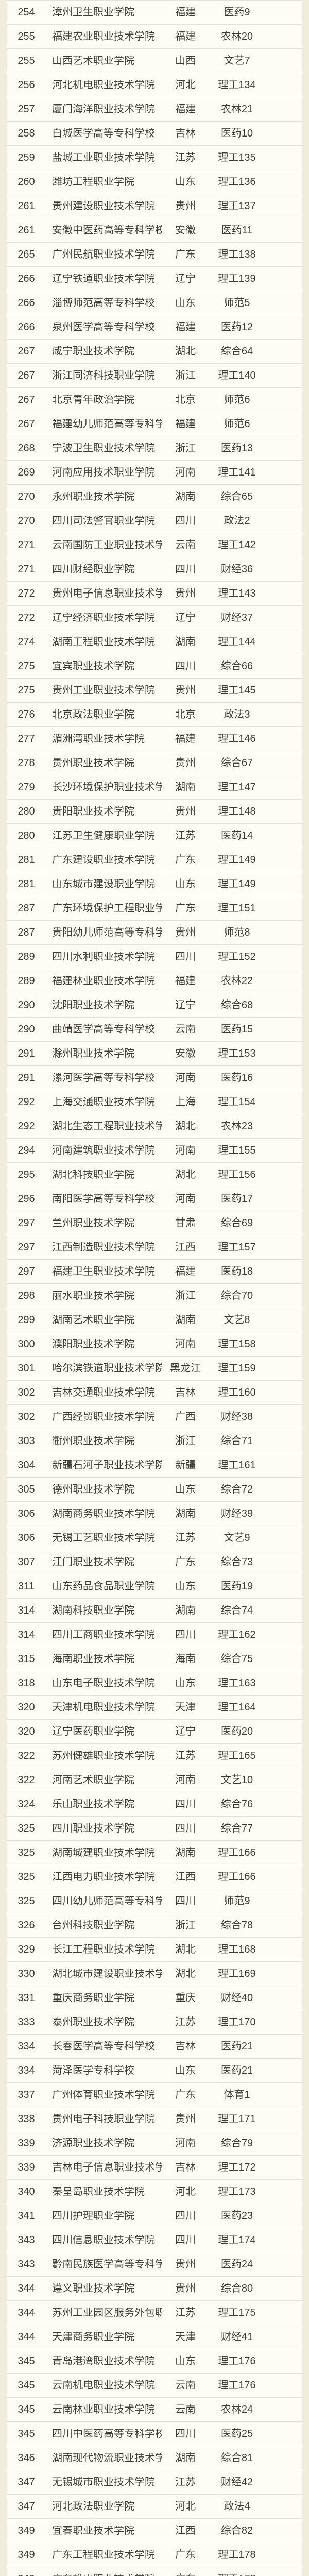 The width and height of the screenshot is (309, 2576). I want to click on rank-cell: 297, so click(27, 1247).